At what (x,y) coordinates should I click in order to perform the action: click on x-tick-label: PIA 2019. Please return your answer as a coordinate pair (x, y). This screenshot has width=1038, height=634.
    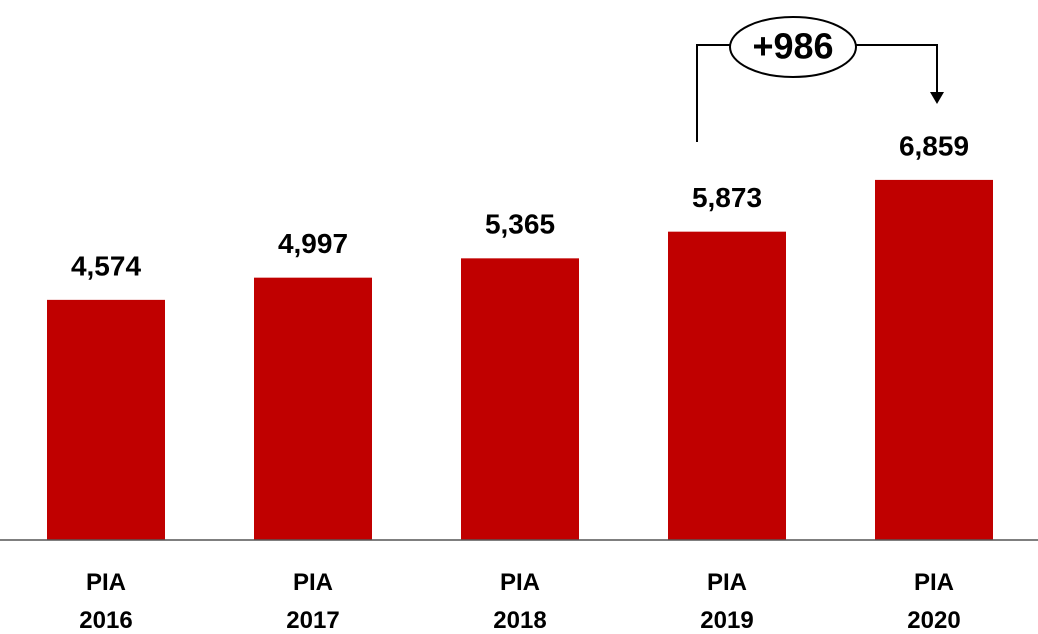
    Looking at the image, I should click on (727, 601).